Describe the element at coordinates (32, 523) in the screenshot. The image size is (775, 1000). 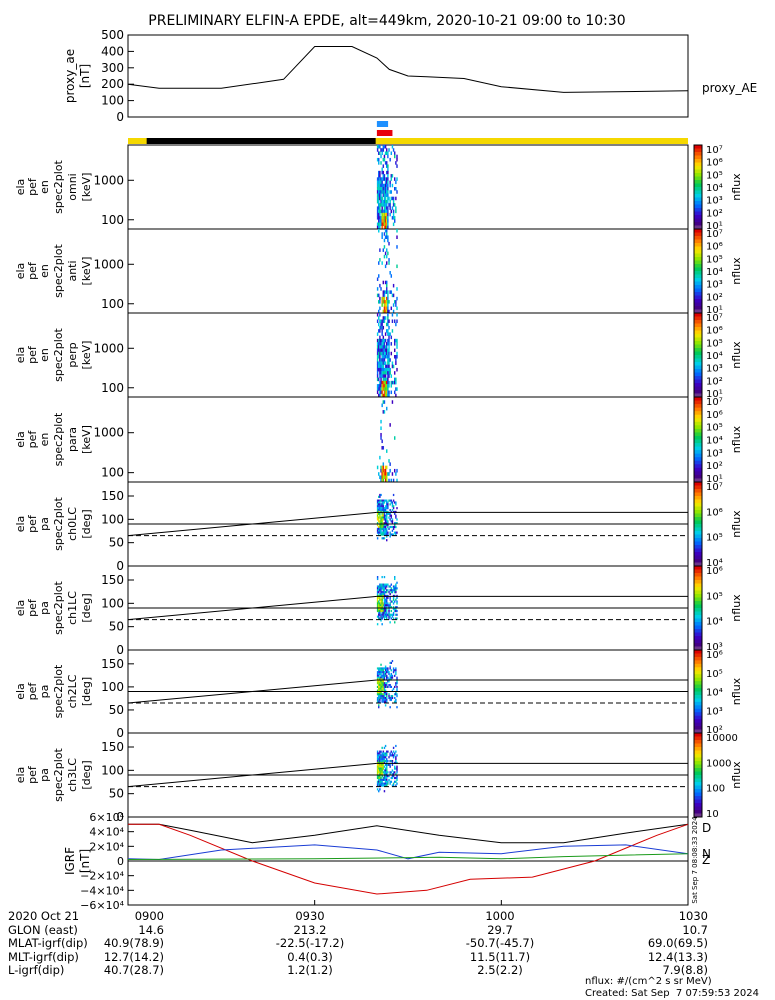
I see `pitch-ylabel: pef` at that location.